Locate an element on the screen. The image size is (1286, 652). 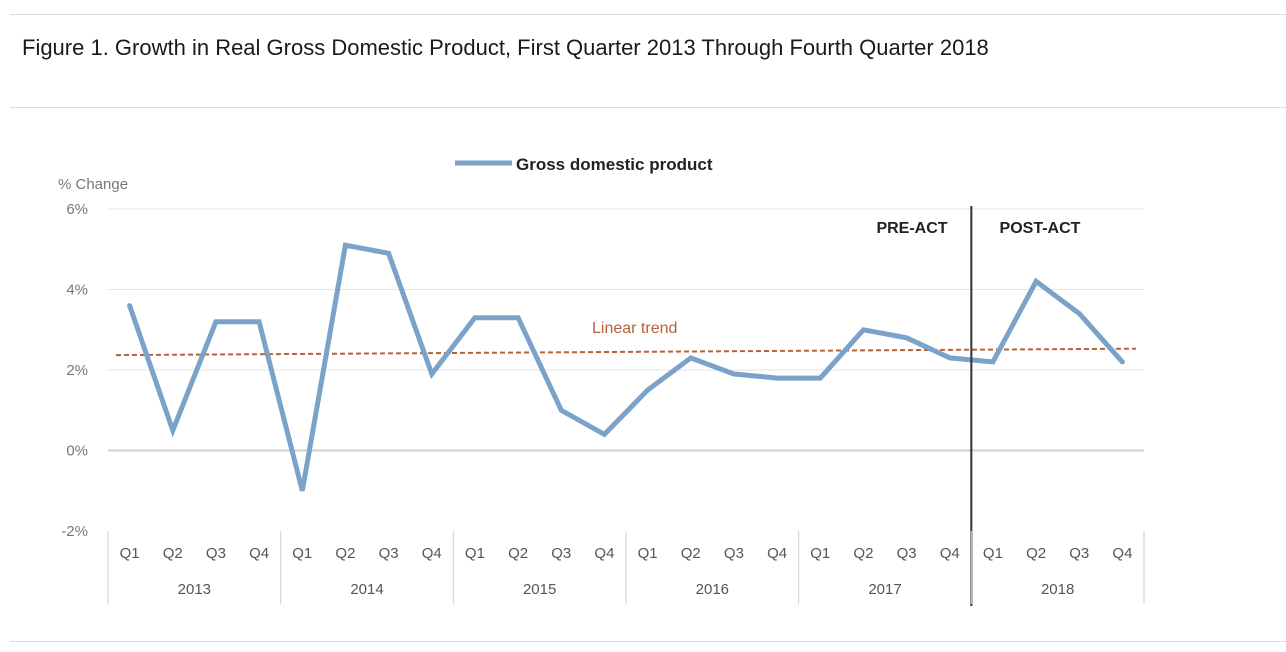
legend: Gross domestic product is located at coordinates (584, 164).